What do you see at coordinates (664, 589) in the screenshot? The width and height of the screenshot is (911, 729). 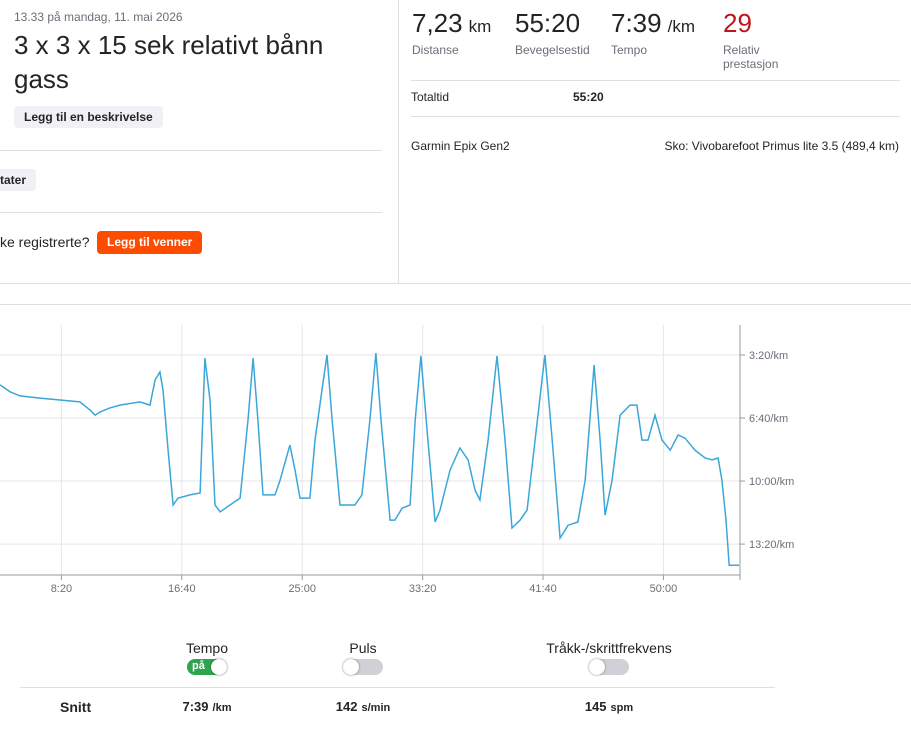 I see `x-tick-label: 50:00` at bounding box center [664, 589].